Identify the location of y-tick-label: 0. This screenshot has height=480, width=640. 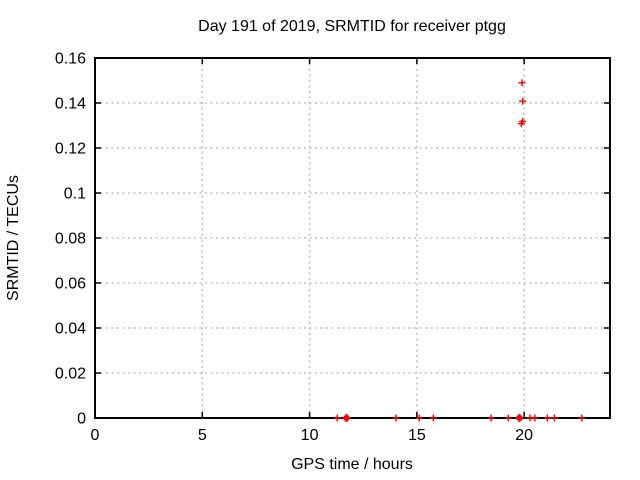
(81, 419).